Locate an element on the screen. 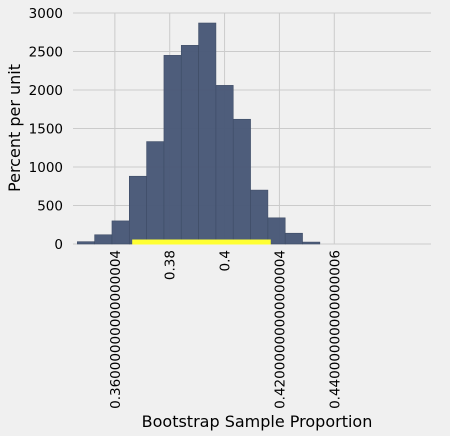  x-tick-label-2: 0.4 is located at coordinates (226, 260).